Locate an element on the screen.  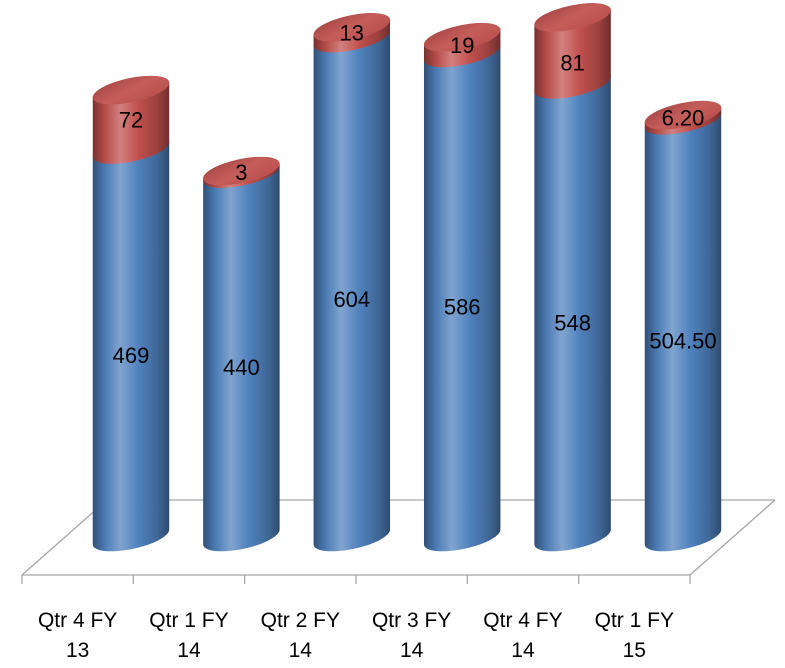
x-tick-label: Qtr 1 FY 14 is located at coordinates (189, 635).